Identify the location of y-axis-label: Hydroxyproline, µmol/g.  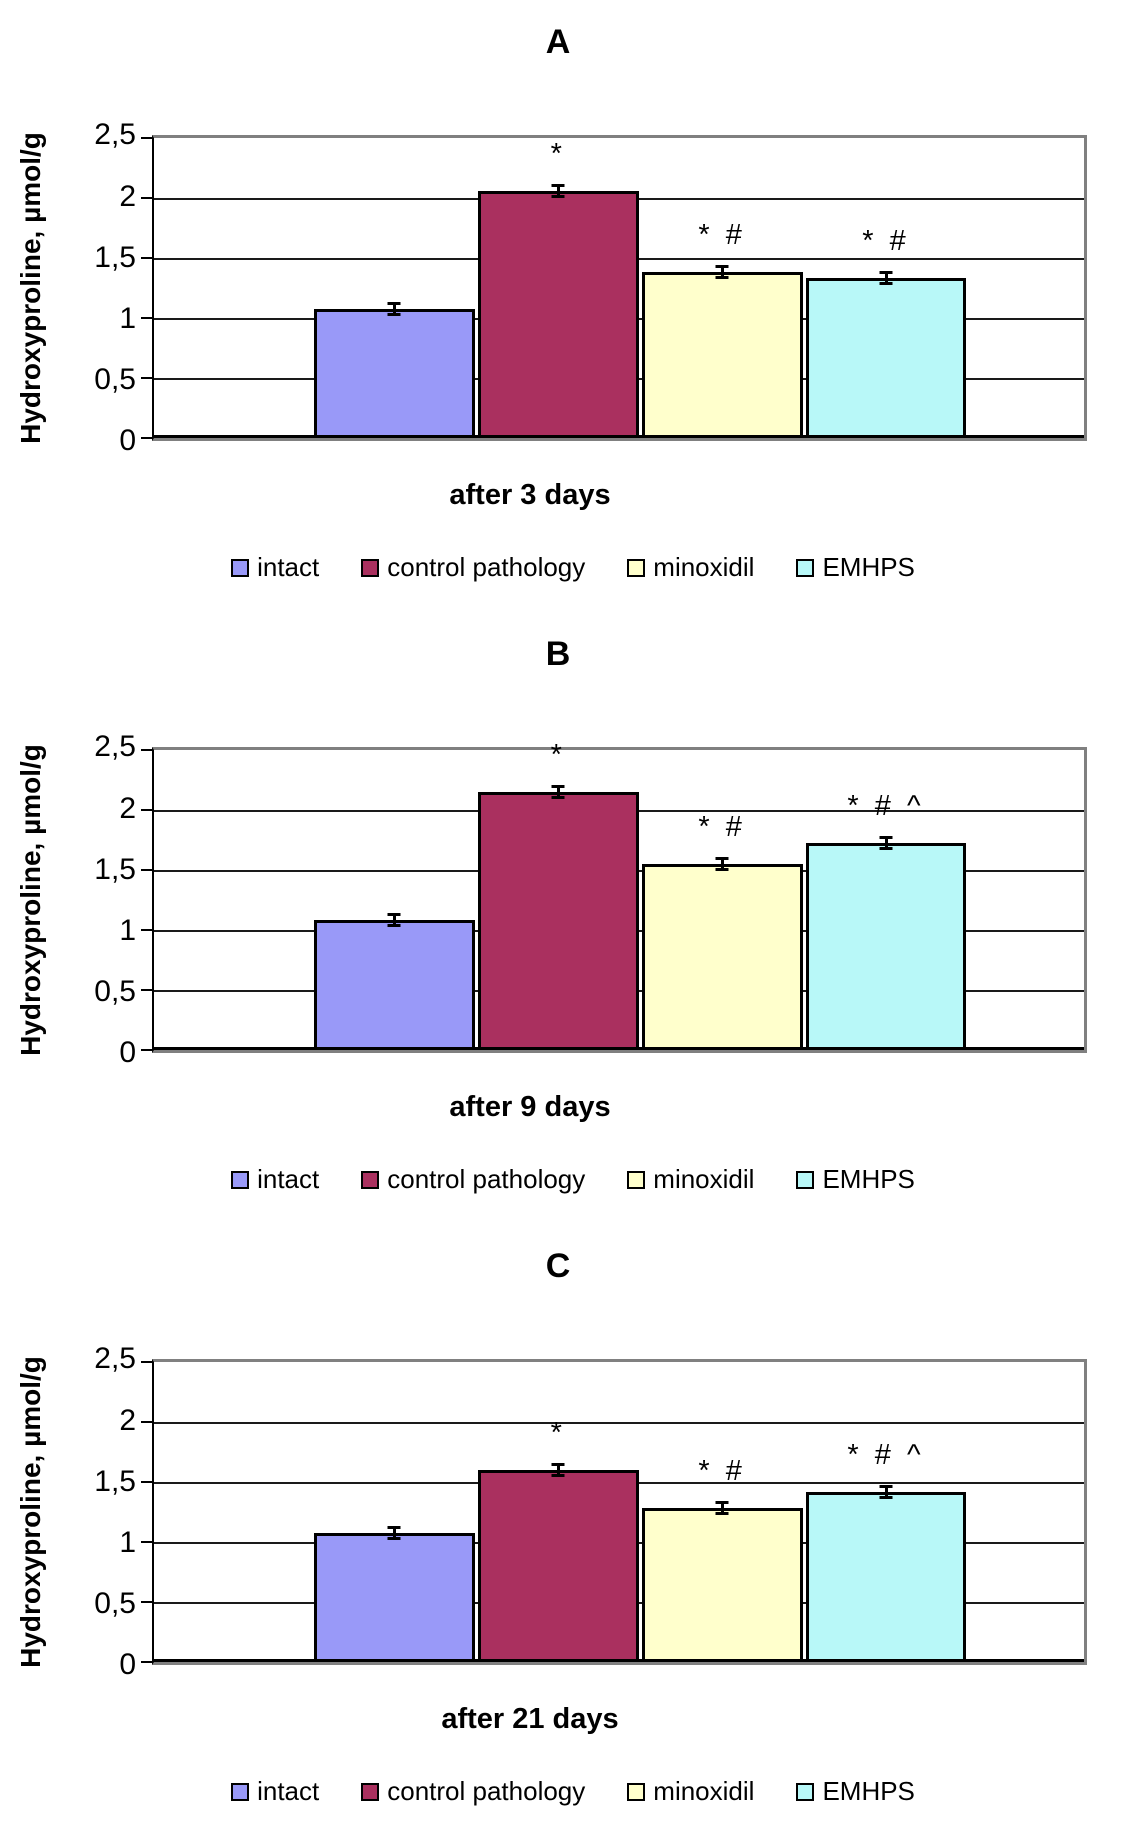
(31, 289).